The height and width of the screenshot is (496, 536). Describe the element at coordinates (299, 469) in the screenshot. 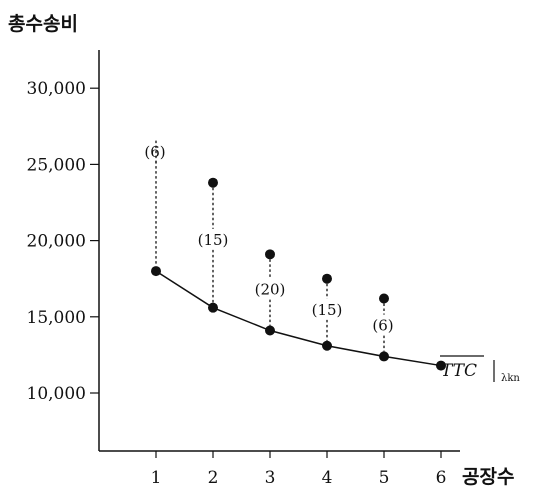

I see `x-ticks: 1 2 3 4 5 6` at that location.